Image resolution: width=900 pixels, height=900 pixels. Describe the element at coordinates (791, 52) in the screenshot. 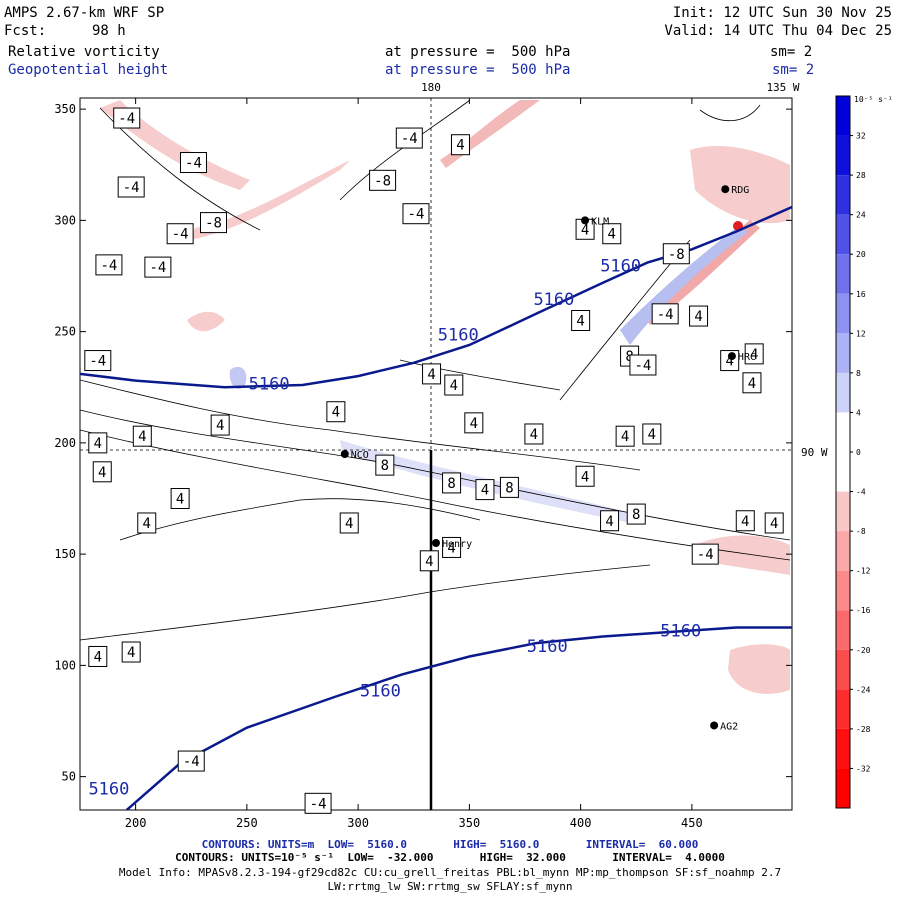

I see `smoothing-vorticity: sm= 2` at that location.